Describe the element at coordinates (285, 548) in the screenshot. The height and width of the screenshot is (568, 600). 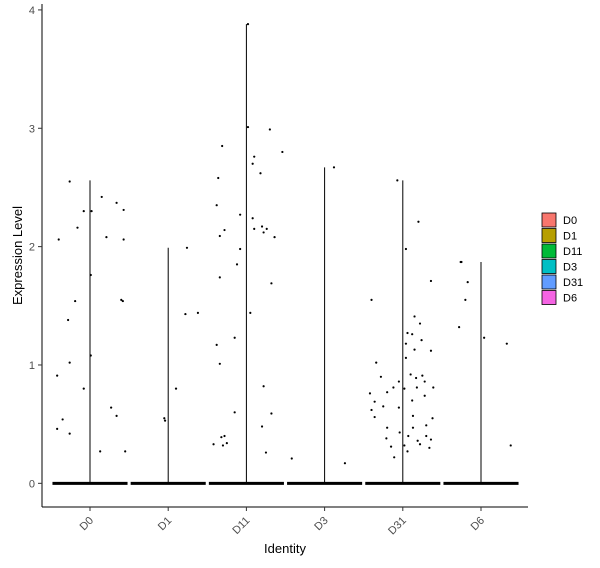
I see `x-axis-title: Identity` at that location.